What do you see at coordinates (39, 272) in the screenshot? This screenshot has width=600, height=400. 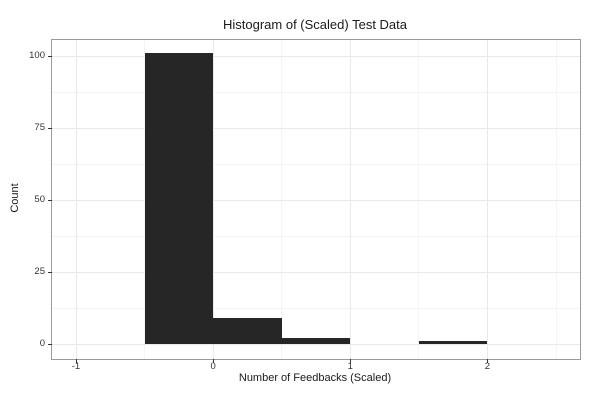 I see `y-tick-label: 25` at bounding box center [39, 272].